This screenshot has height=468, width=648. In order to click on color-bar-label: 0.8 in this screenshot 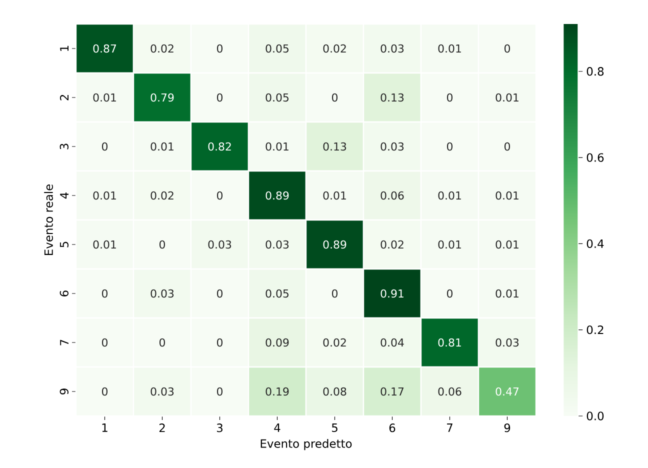, I will do `click(595, 71)`.